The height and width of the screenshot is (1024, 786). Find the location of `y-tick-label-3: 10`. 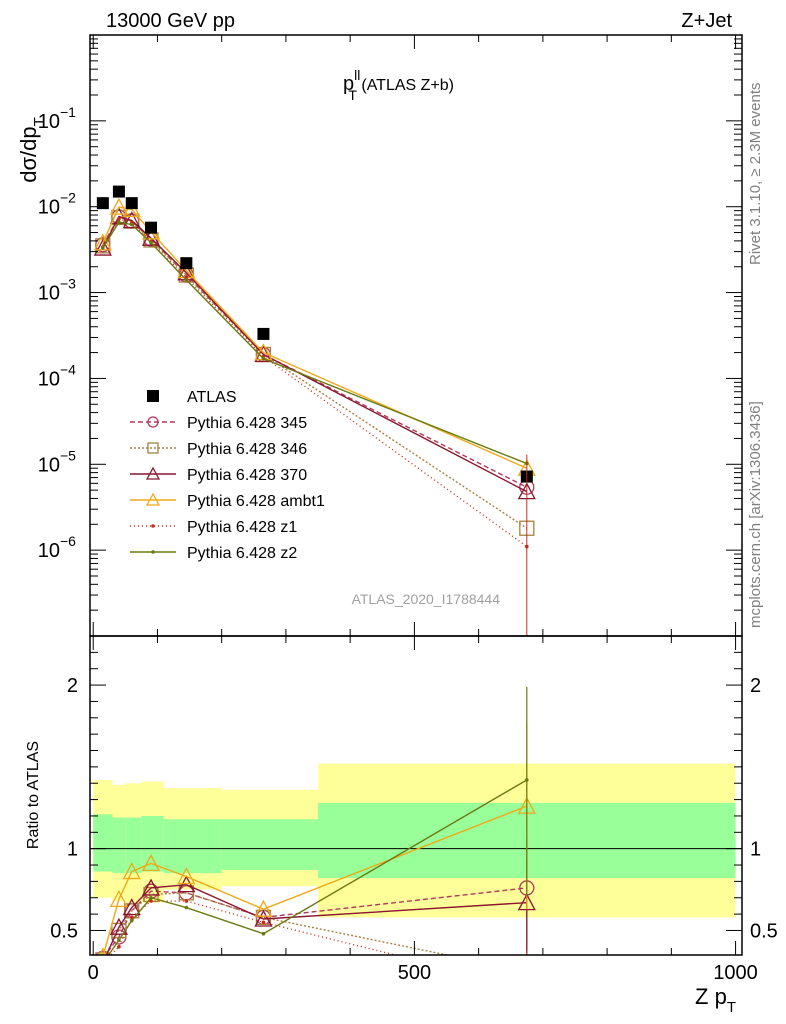

y-tick-label-3: 10 is located at coordinates (49, 294).